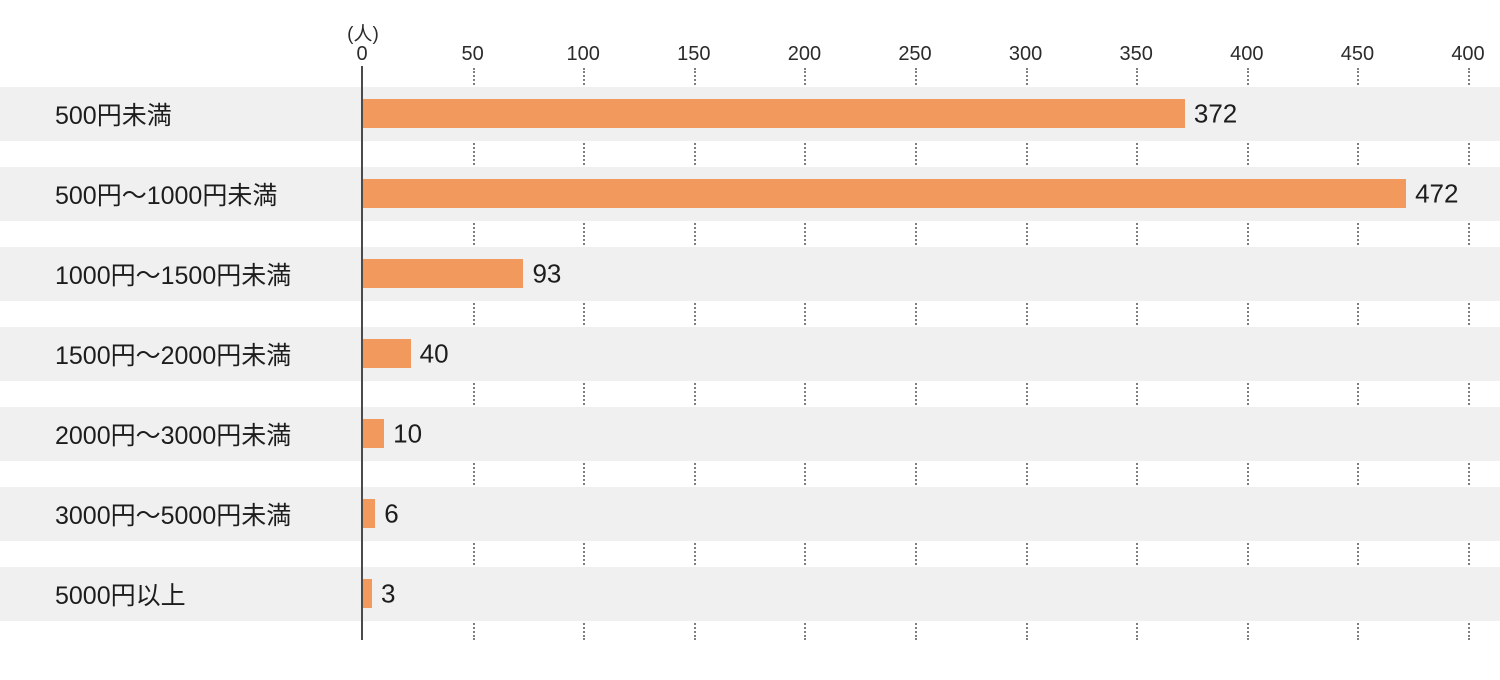 This screenshot has height=680, width=1500. What do you see at coordinates (472, 54) in the screenshot?
I see `x-axis-tick-label: 50` at bounding box center [472, 54].